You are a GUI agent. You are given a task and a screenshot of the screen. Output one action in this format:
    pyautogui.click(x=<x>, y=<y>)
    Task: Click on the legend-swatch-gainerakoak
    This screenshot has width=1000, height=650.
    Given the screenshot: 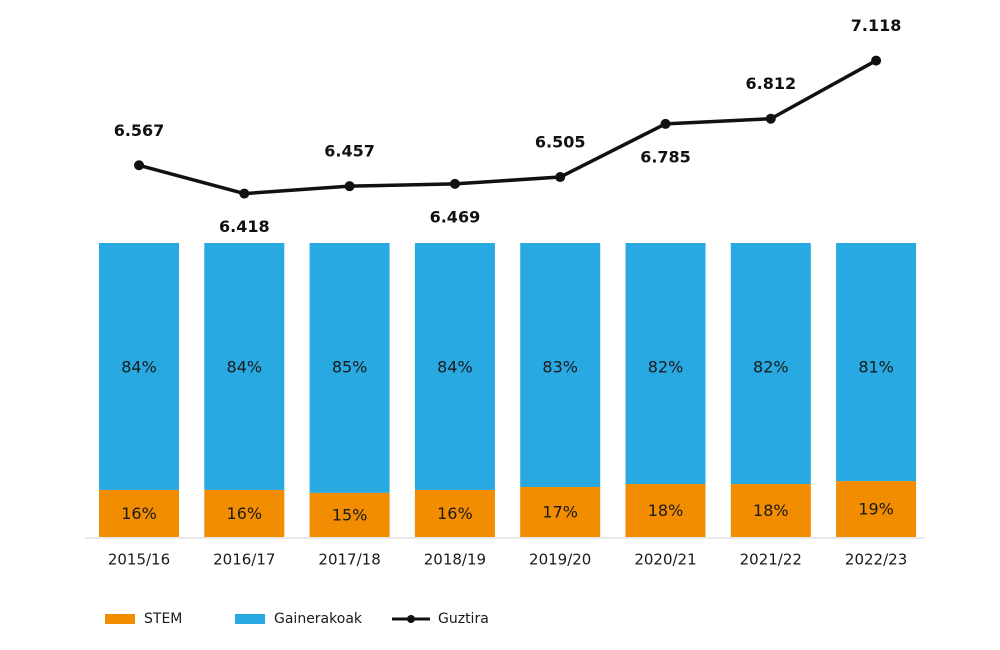 What is the action you would take?
    pyautogui.click(x=250, y=619)
    